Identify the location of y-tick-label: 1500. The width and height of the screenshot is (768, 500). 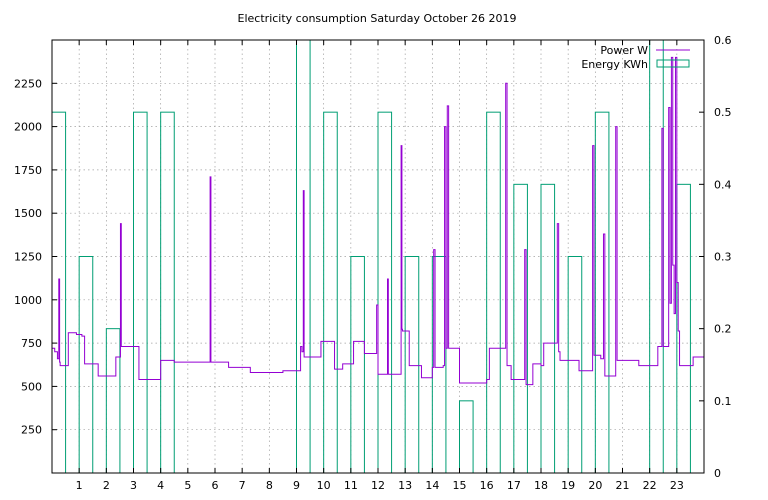
(28, 213).